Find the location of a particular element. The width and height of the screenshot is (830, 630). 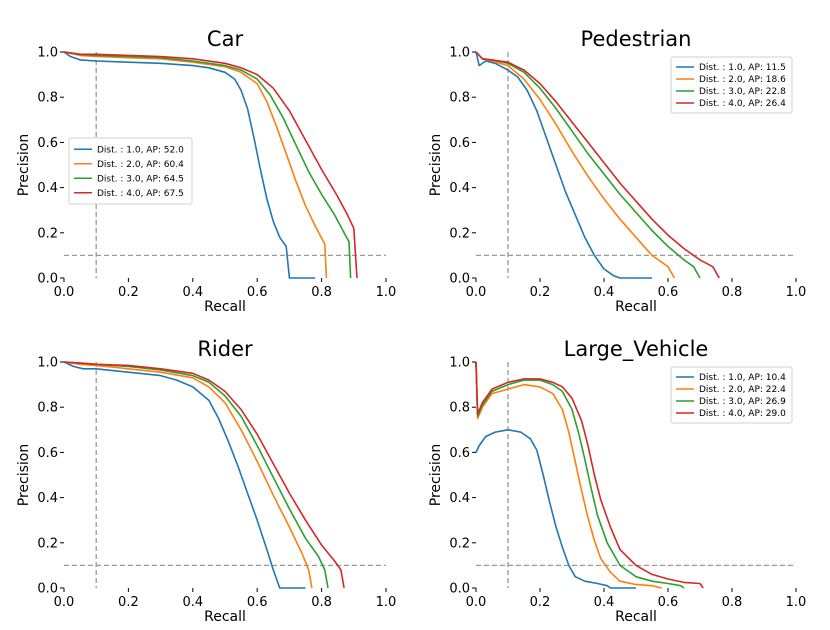

chart-title: Large_Vehicle is located at coordinates (636, 349).